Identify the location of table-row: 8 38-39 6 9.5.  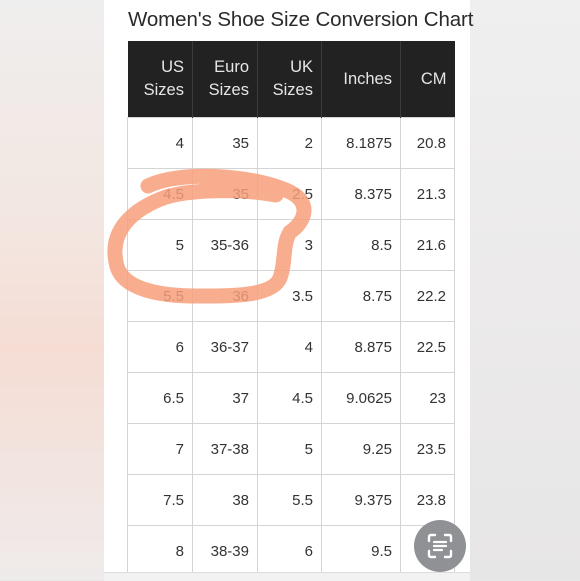
(291, 551).